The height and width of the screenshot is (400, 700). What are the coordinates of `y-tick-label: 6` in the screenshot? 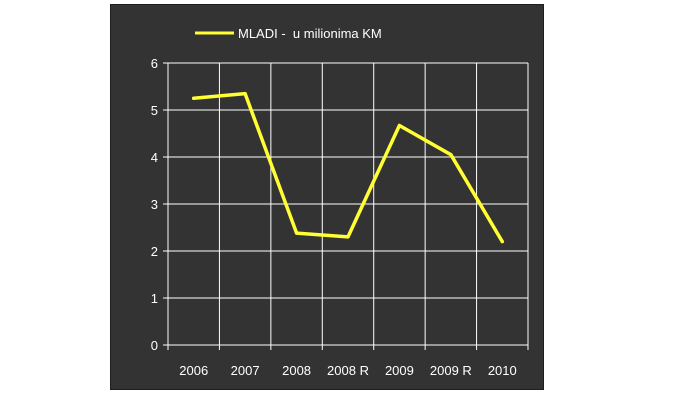 It's located at (154, 63).